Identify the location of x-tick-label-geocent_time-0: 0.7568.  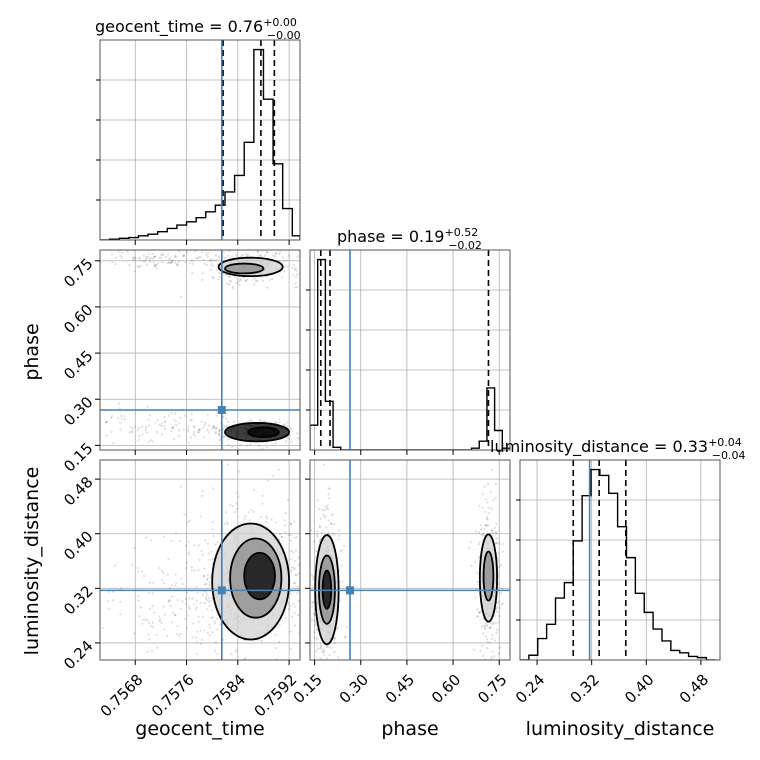
(122, 696).